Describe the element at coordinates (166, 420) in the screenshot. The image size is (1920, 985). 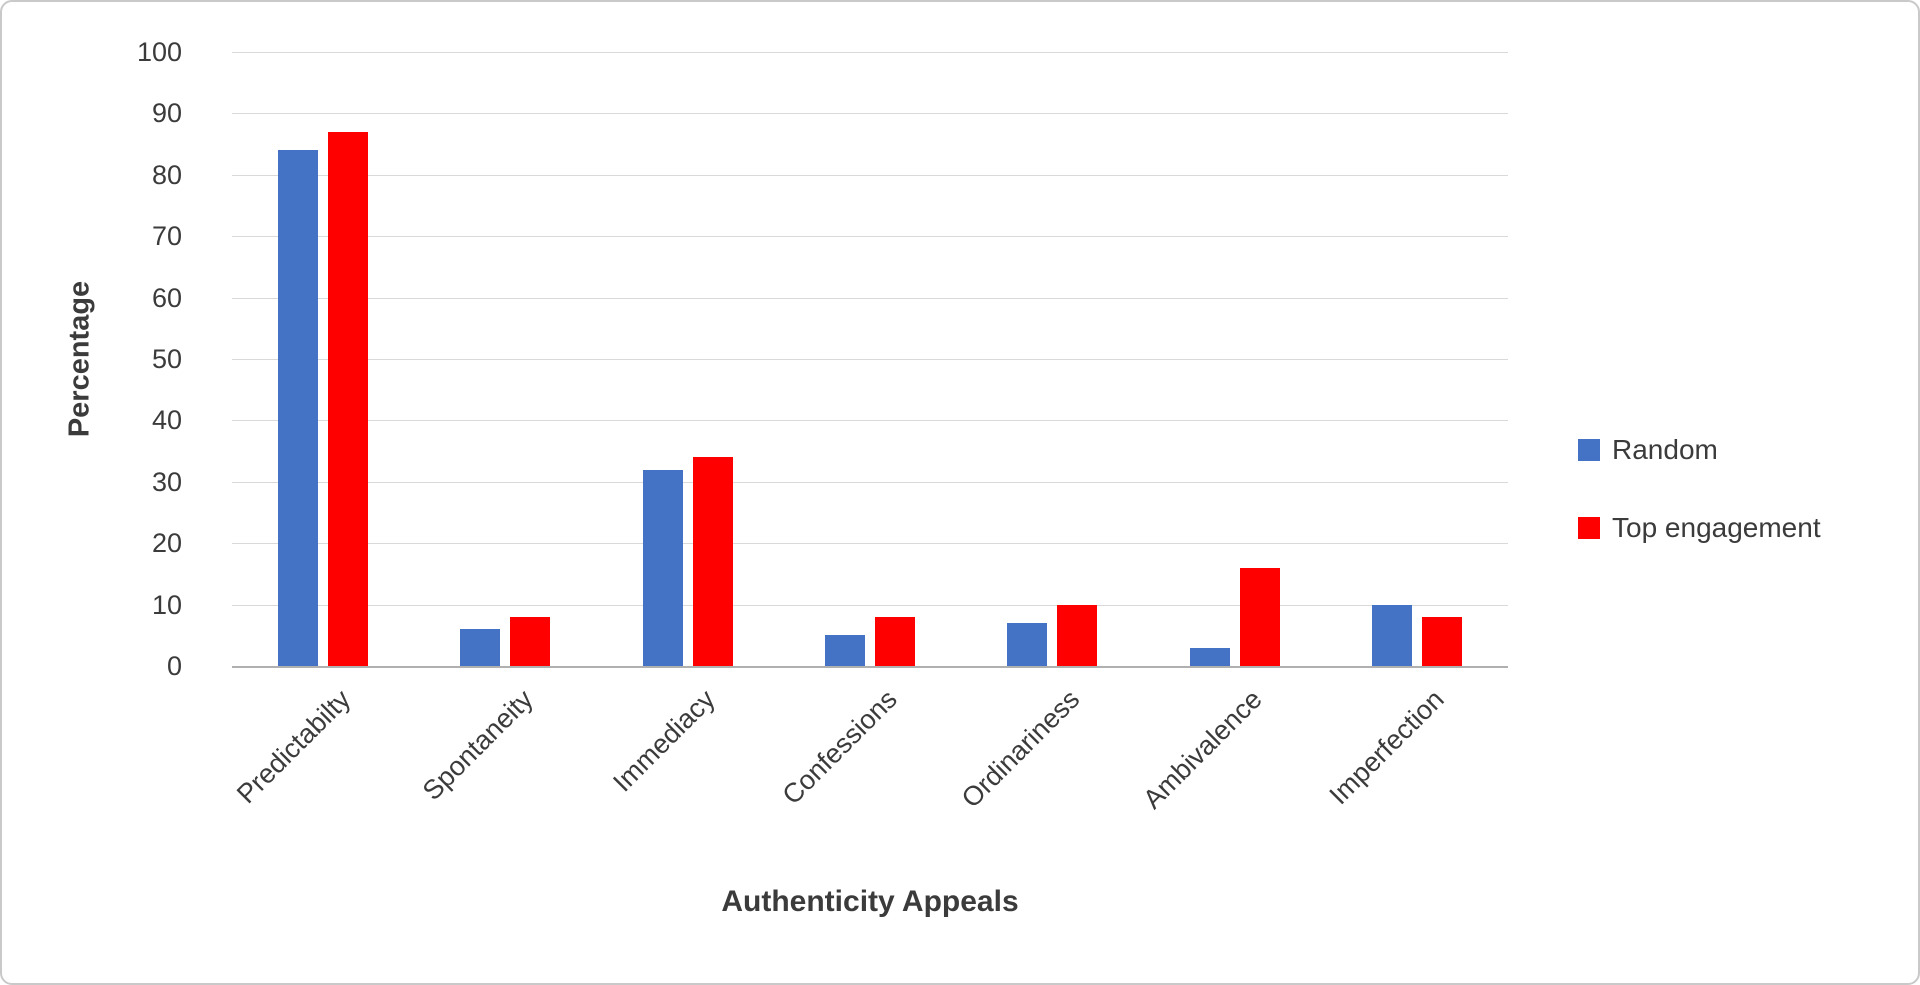
I see `y-tick-label: 40` at that location.